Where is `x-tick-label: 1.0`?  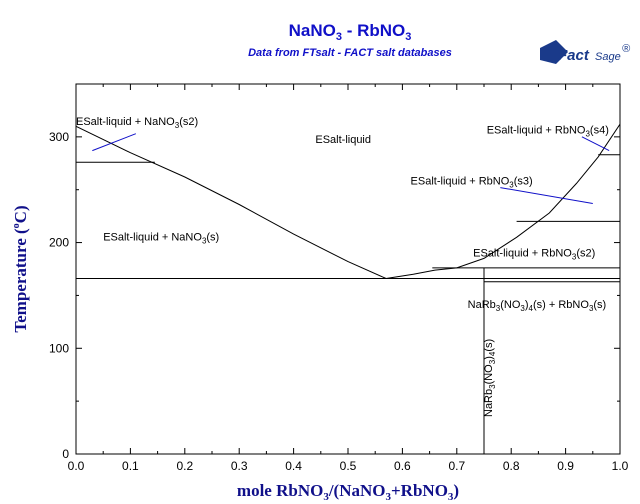 x-tick-label: 1.0 is located at coordinates (620, 466).